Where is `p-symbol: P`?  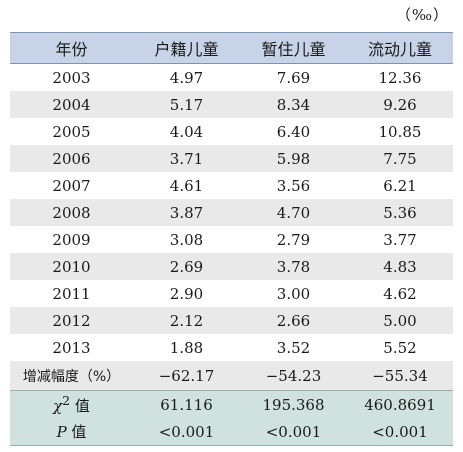
p-symbol: P is located at coordinates (61, 432).